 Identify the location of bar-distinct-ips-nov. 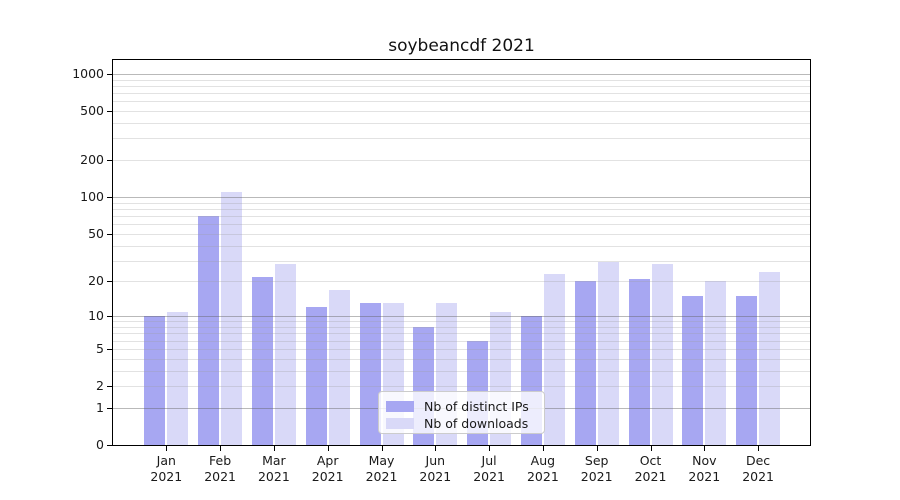
(693, 370).